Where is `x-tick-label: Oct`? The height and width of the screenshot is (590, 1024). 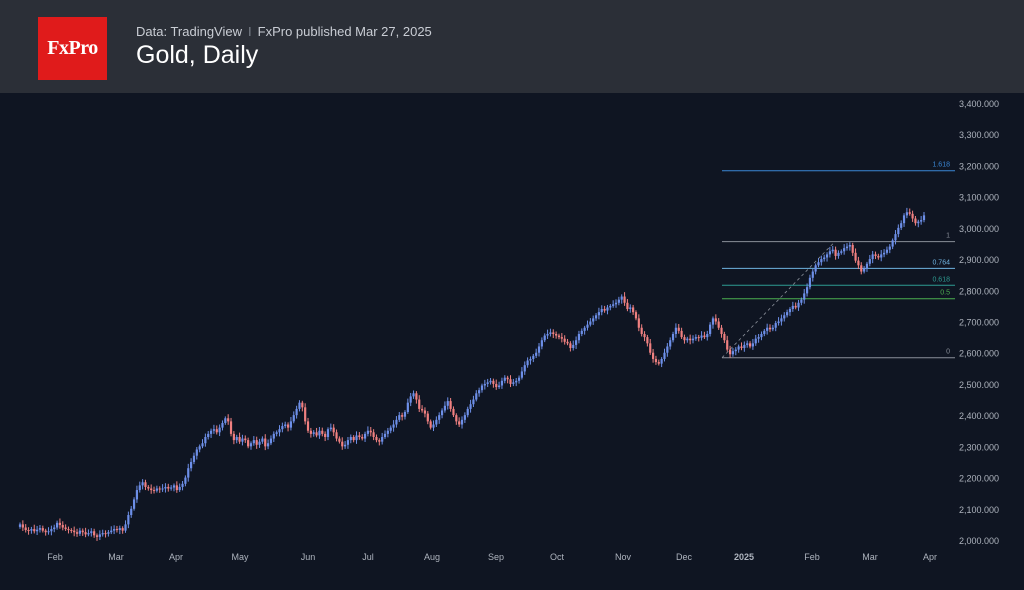 x-tick-label: Oct is located at coordinates (557, 557).